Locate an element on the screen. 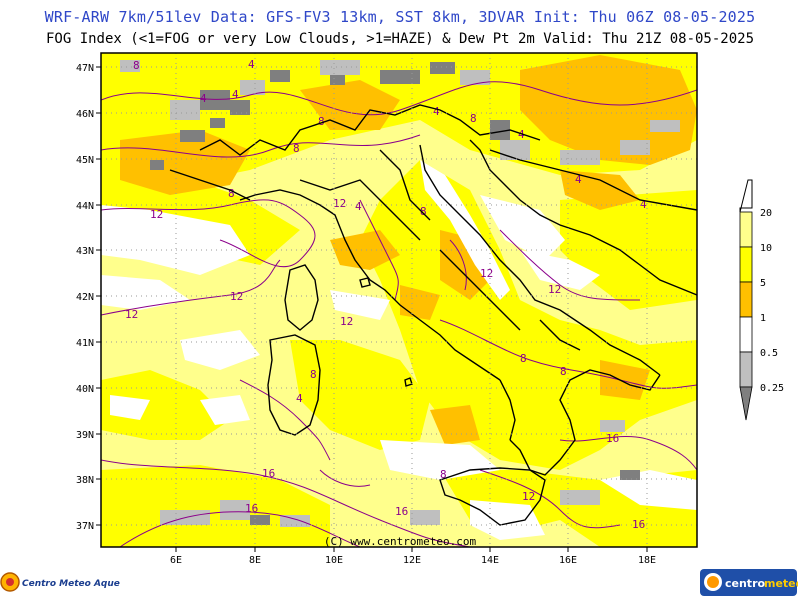  legend-label: 10 is located at coordinates (766, 248).